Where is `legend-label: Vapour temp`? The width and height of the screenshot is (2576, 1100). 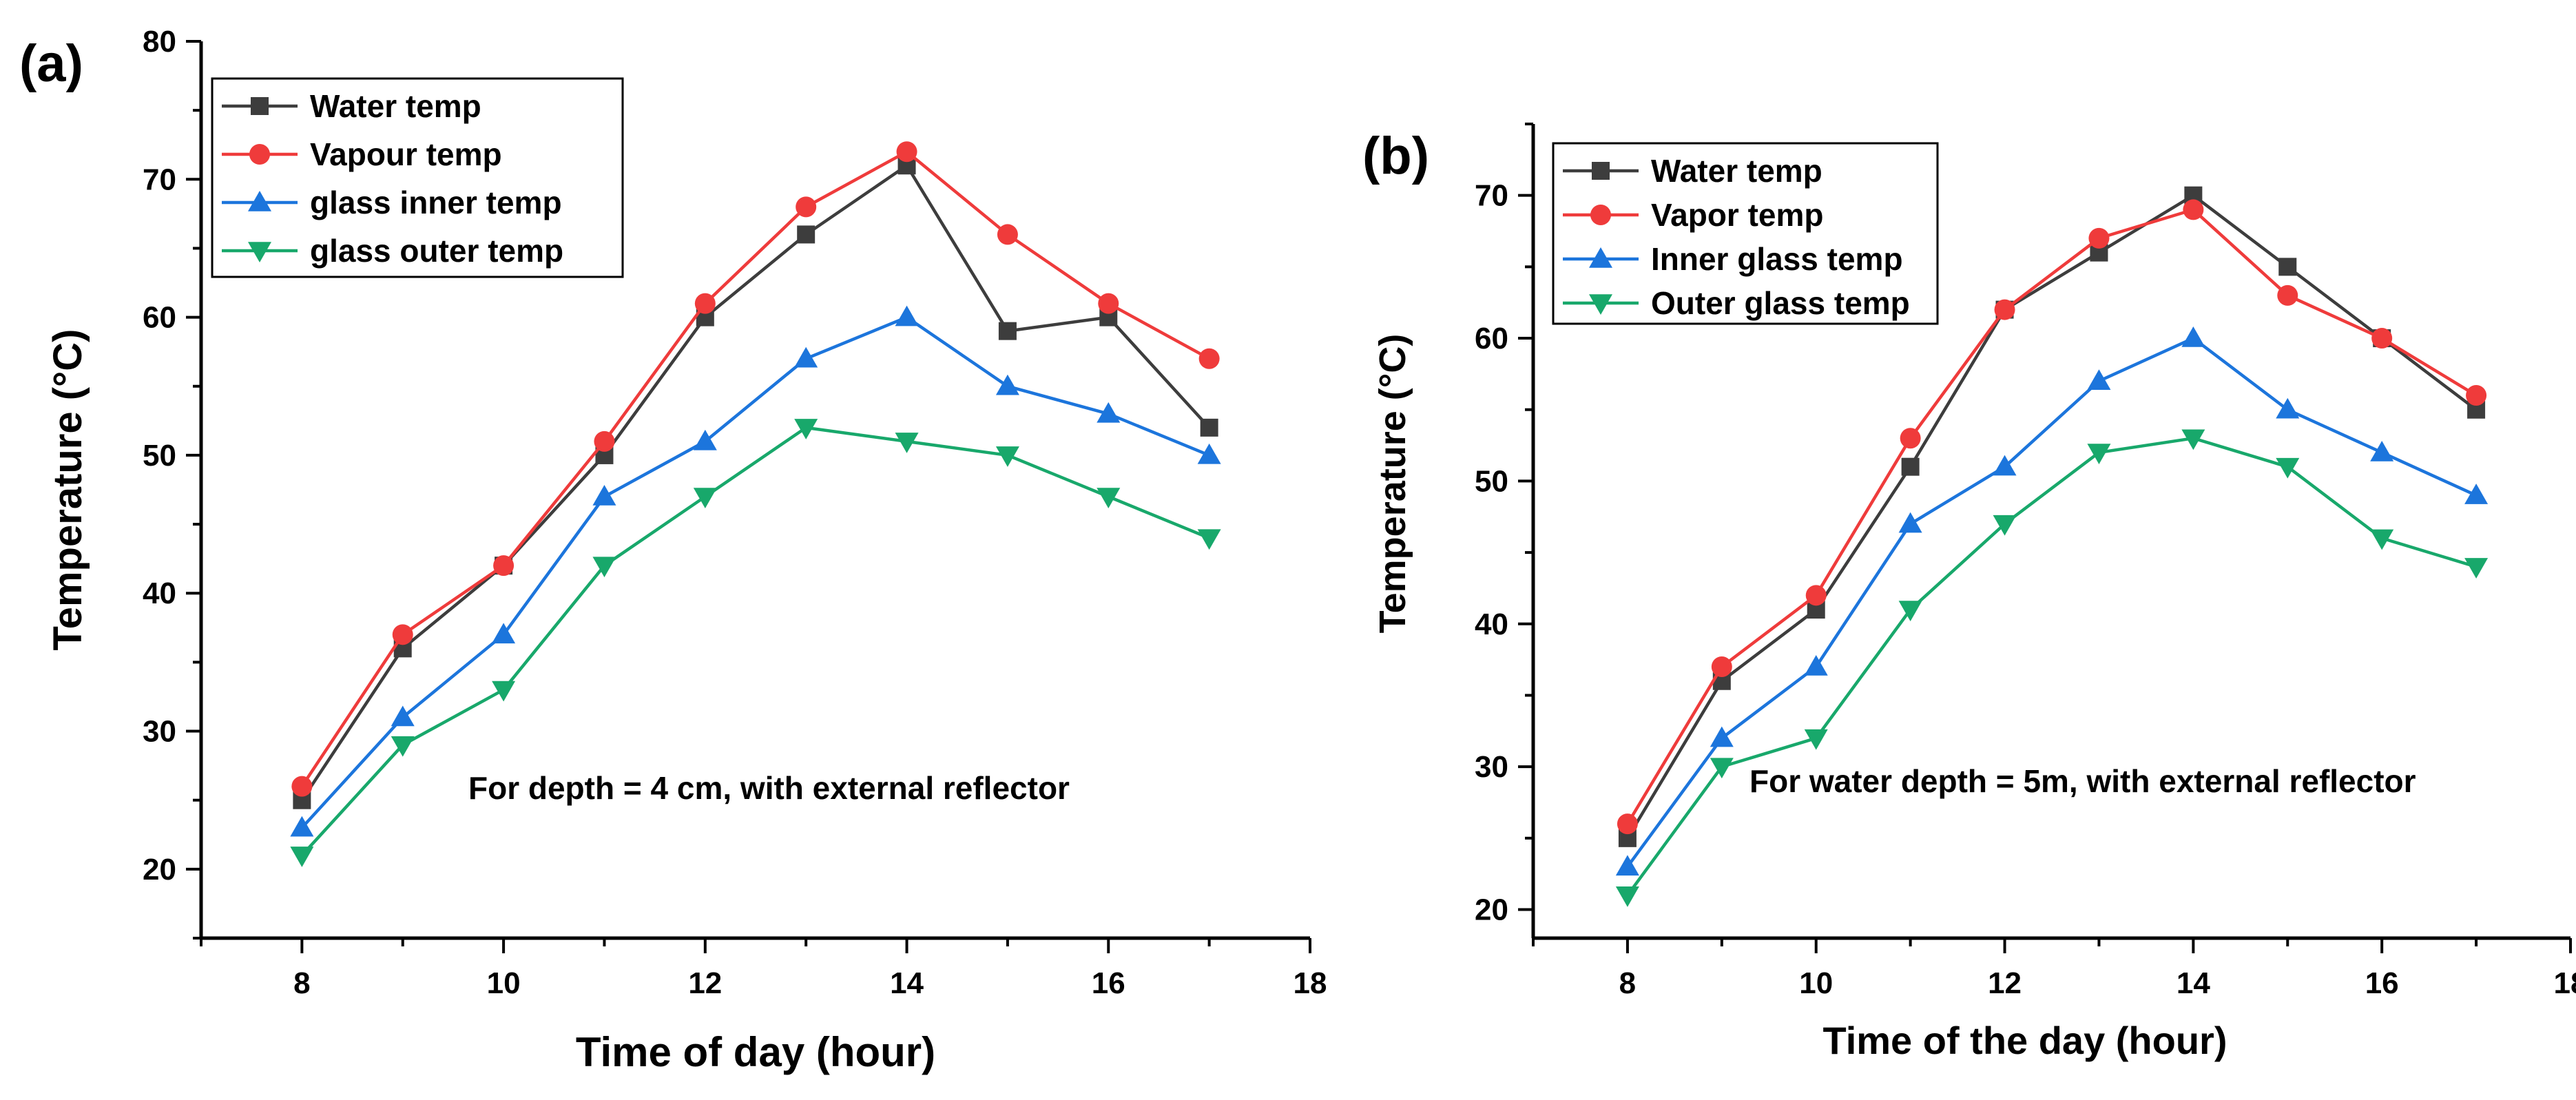 legend-label: Vapour temp is located at coordinates (406, 154).